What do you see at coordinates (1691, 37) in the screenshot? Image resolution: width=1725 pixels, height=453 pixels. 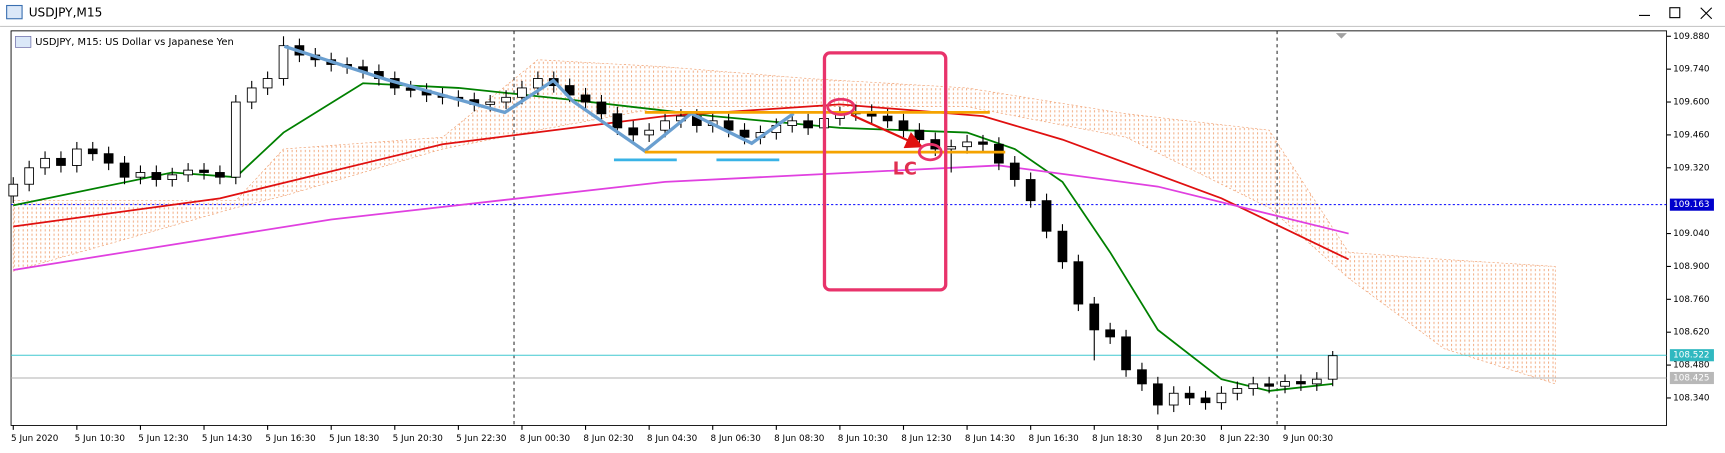 I see `y-tick-label: 109.880` at bounding box center [1691, 37].